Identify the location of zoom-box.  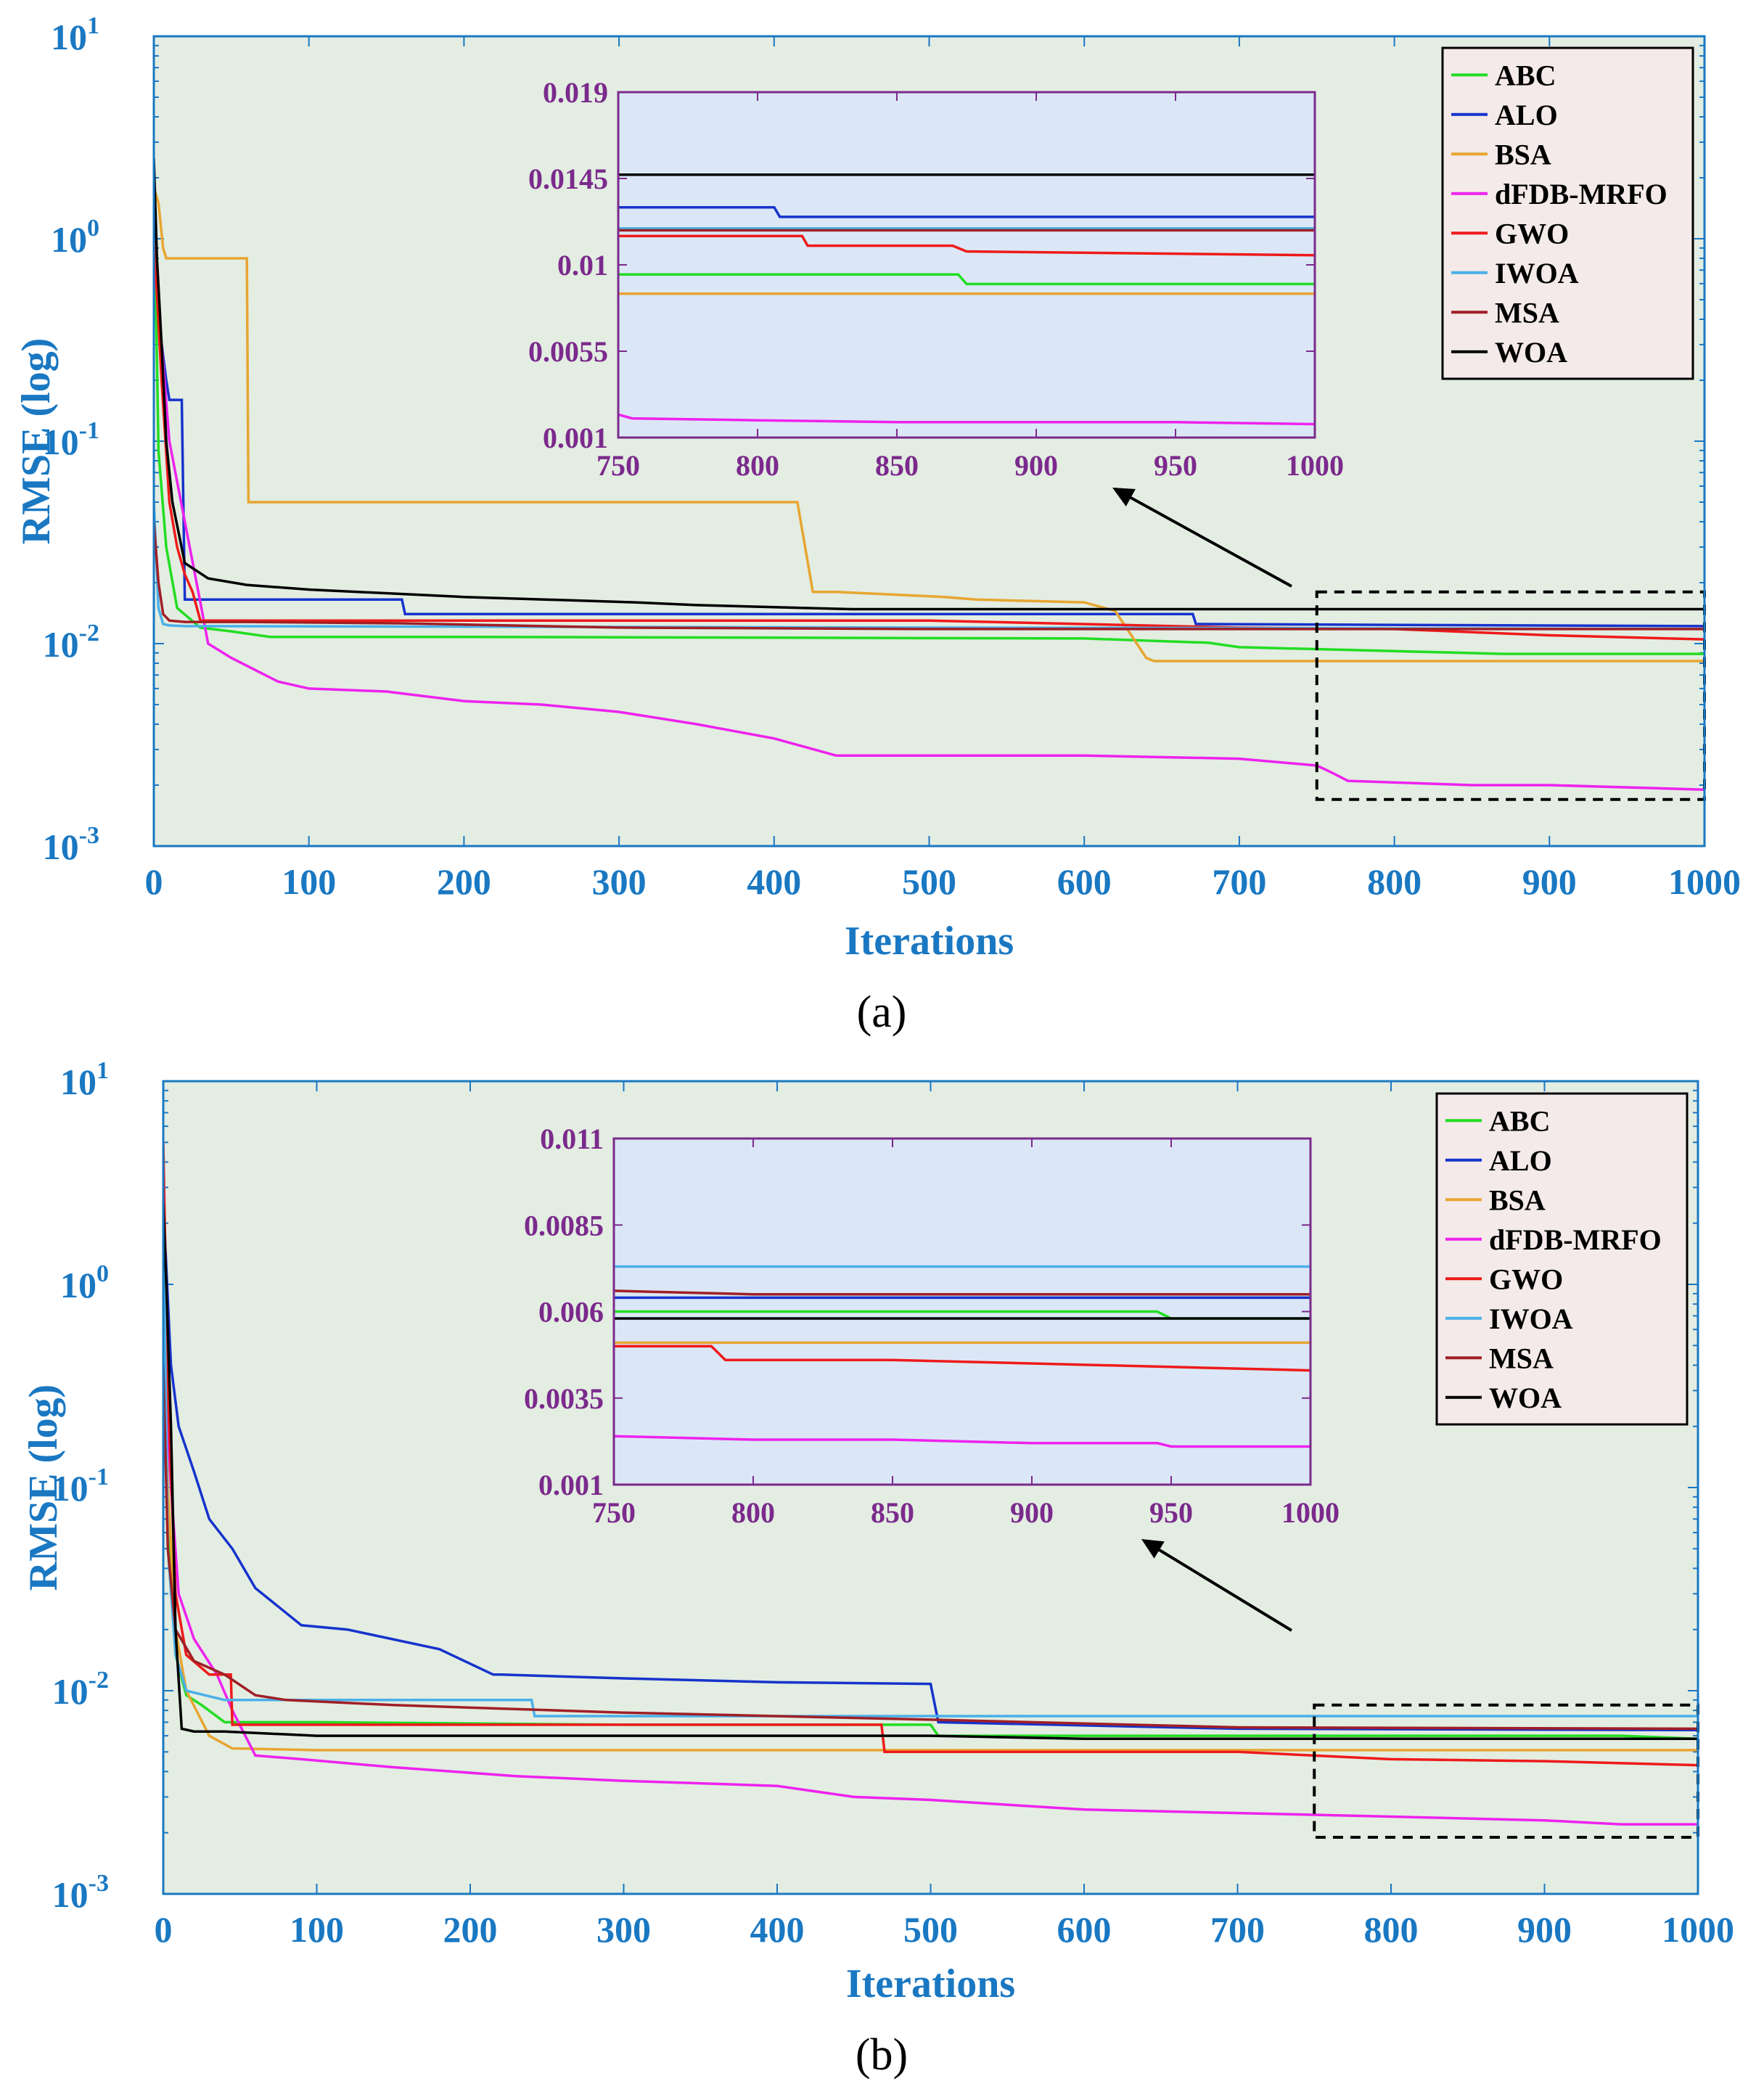
(1506, 1771).